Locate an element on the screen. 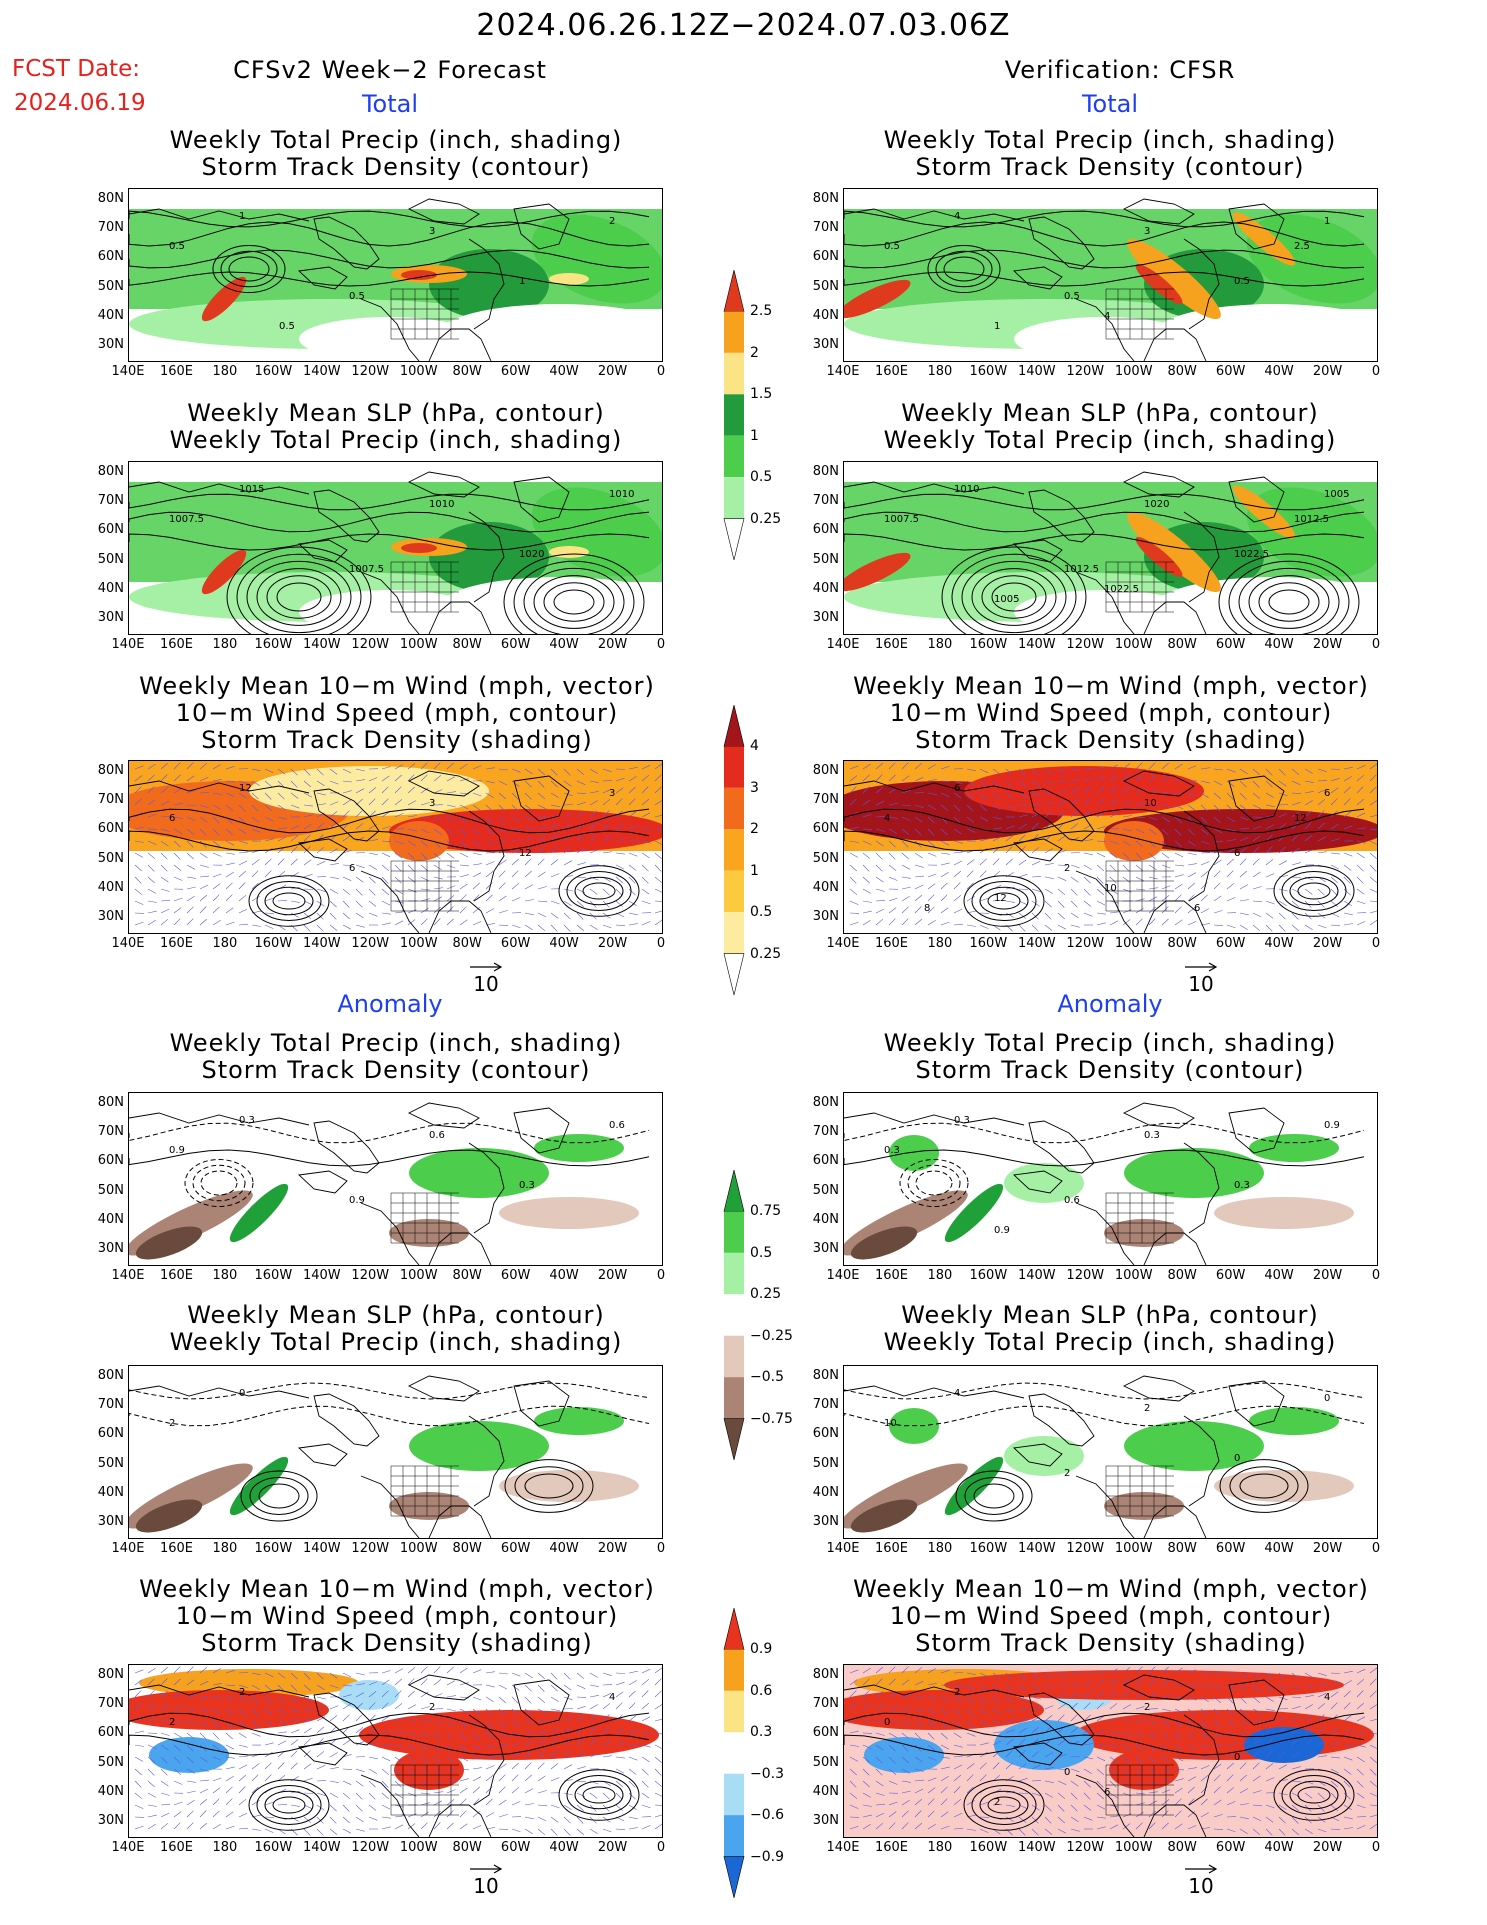 The image size is (1487, 1925). lat-tick-label: 30N is located at coordinates (825, 916).